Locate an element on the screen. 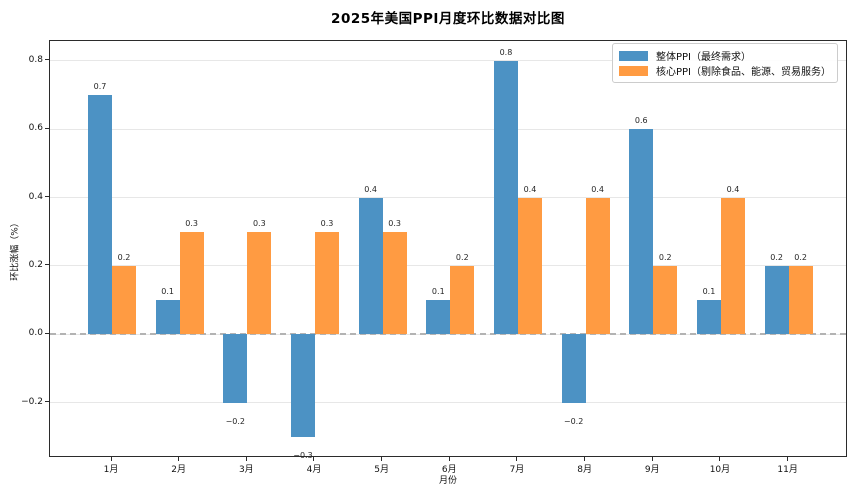  bar-overall-6月 is located at coordinates (438, 317).